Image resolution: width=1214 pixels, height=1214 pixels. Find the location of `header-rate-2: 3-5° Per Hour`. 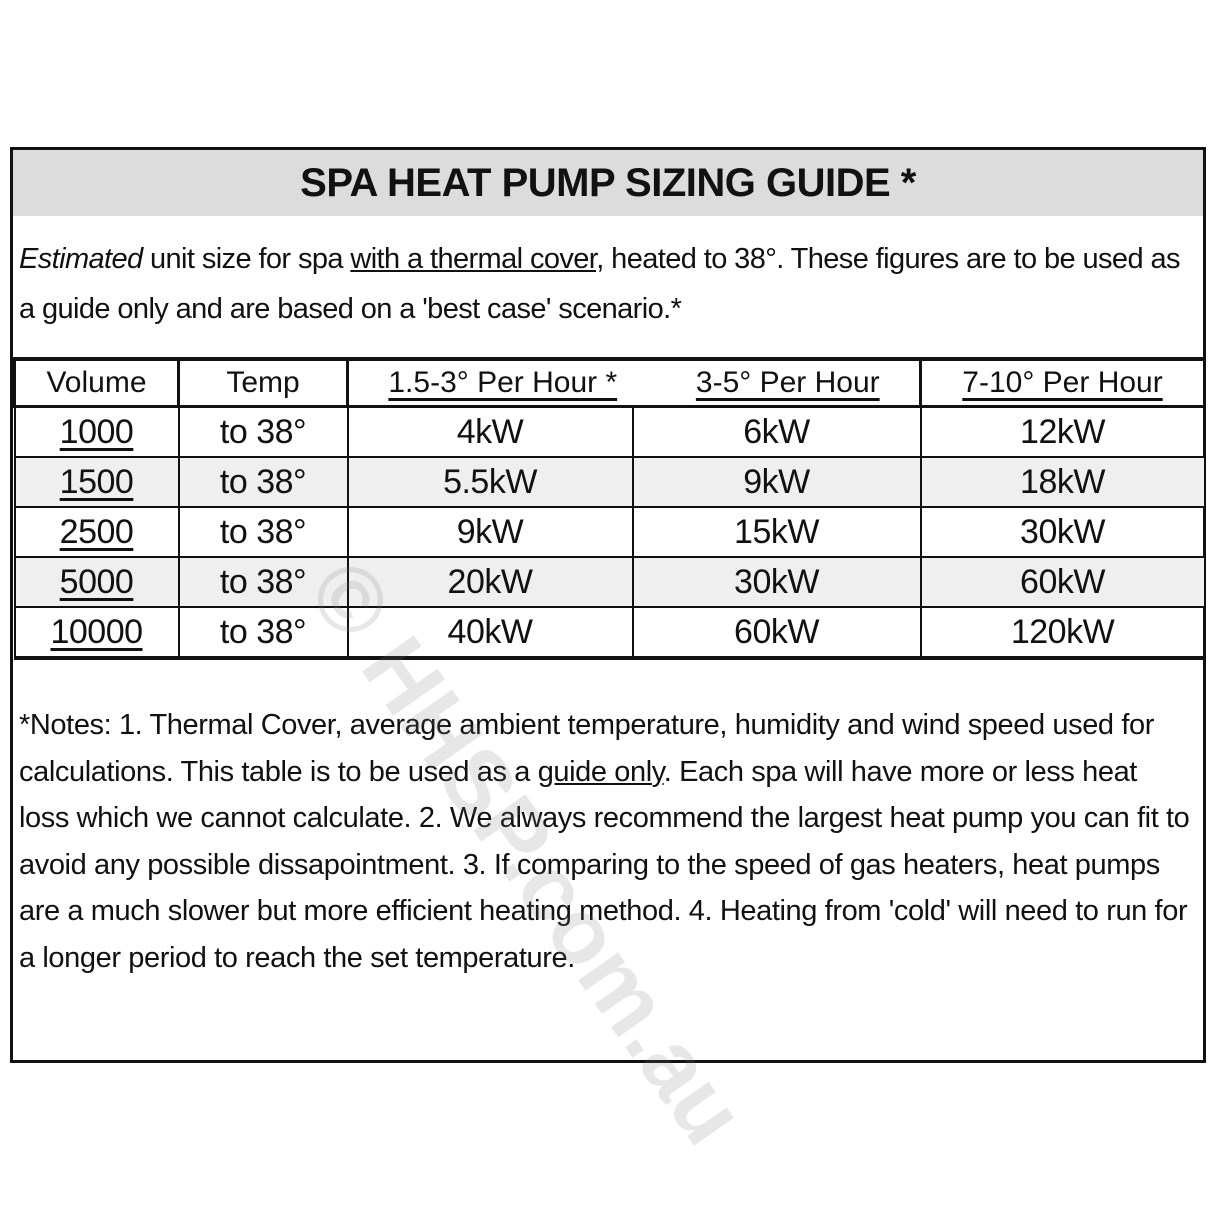

header-rate-2: 3-5° Per Hour is located at coordinates (787, 382).